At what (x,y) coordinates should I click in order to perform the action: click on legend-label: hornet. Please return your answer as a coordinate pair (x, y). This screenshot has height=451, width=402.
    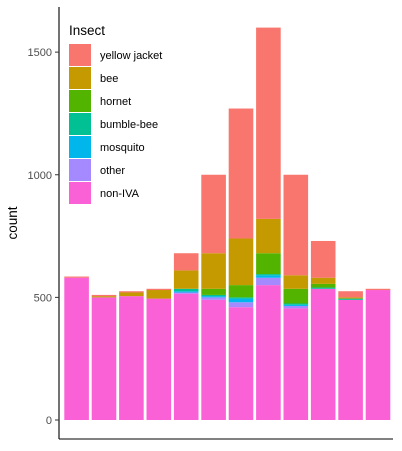
    Looking at the image, I should click on (115, 102).